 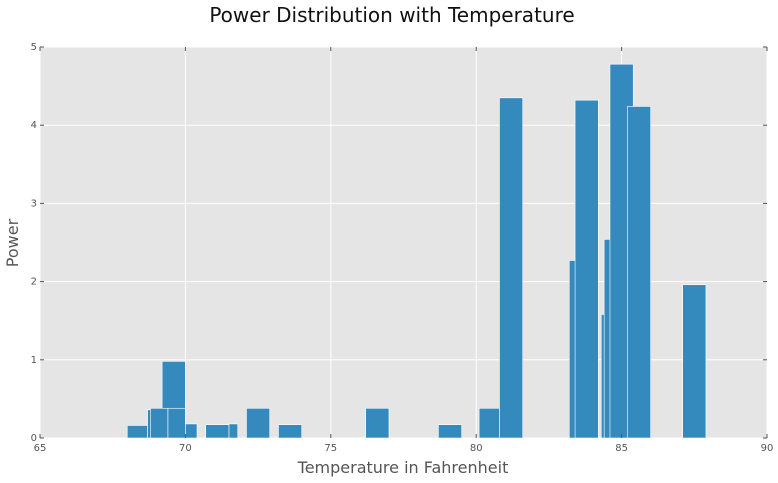 What do you see at coordinates (767, 448) in the screenshot?
I see `x-tick-label: 90` at bounding box center [767, 448].